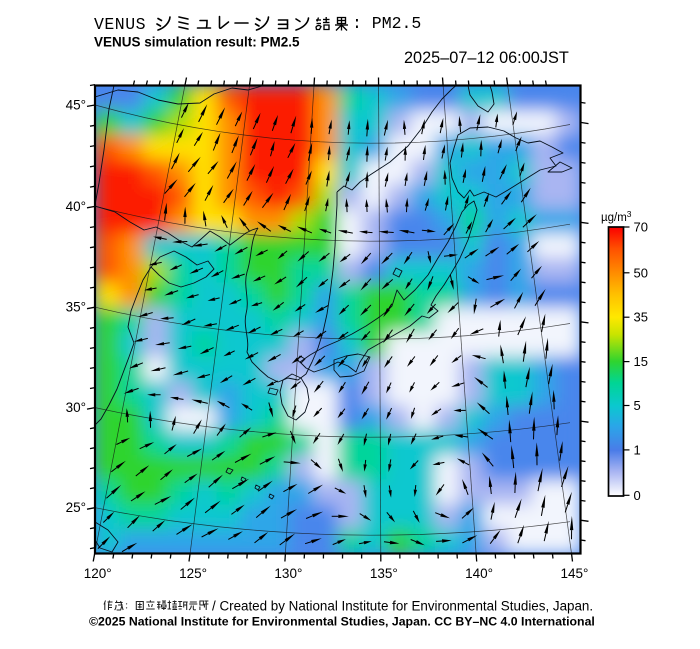 The width and height of the screenshot is (700, 649). I want to click on svg-text: 145°, so click(575, 573).